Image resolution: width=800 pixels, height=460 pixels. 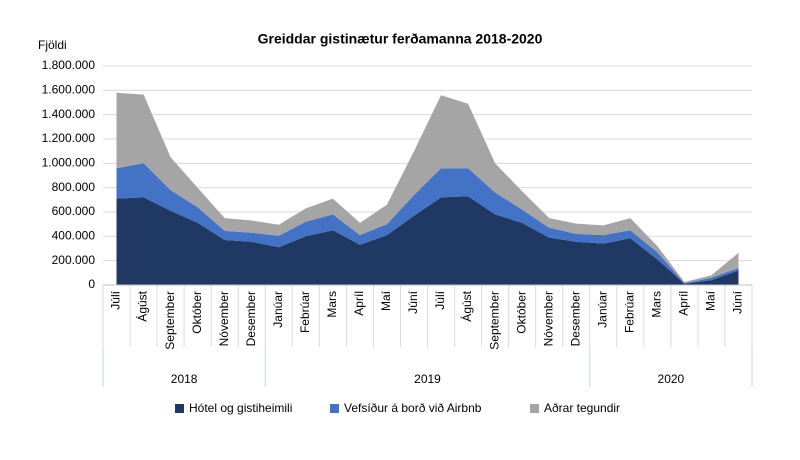 I want to click on y-tick-label: 200.000, so click(x=74, y=260).